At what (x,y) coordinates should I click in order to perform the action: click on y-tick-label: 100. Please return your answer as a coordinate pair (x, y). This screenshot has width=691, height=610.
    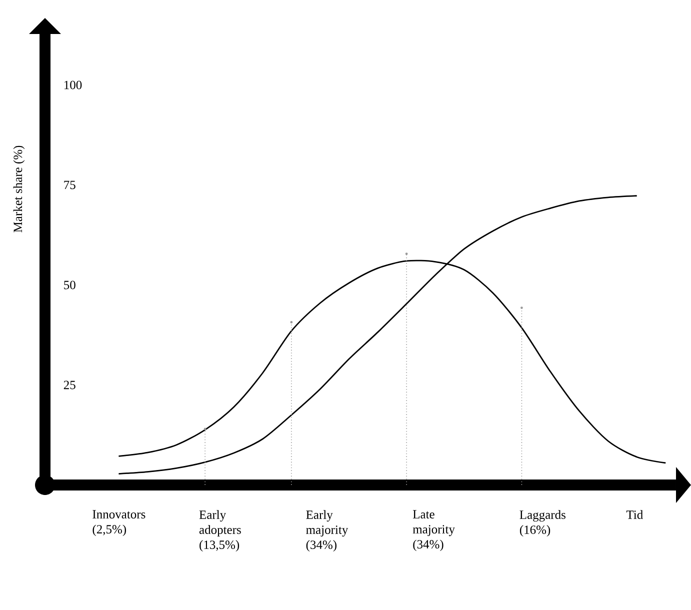
    Looking at the image, I should click on (73, 85).